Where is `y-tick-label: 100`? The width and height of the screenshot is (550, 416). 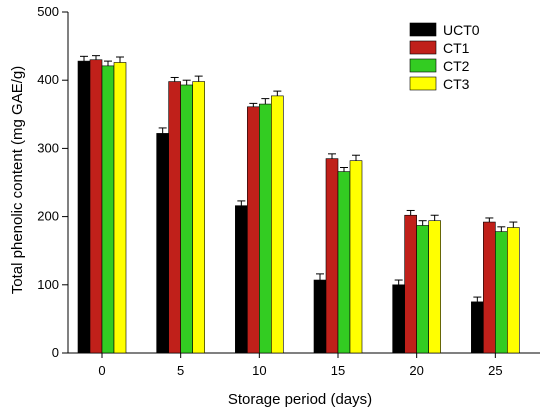
y-tick-label: 100 is located at coordinates (48, 284).